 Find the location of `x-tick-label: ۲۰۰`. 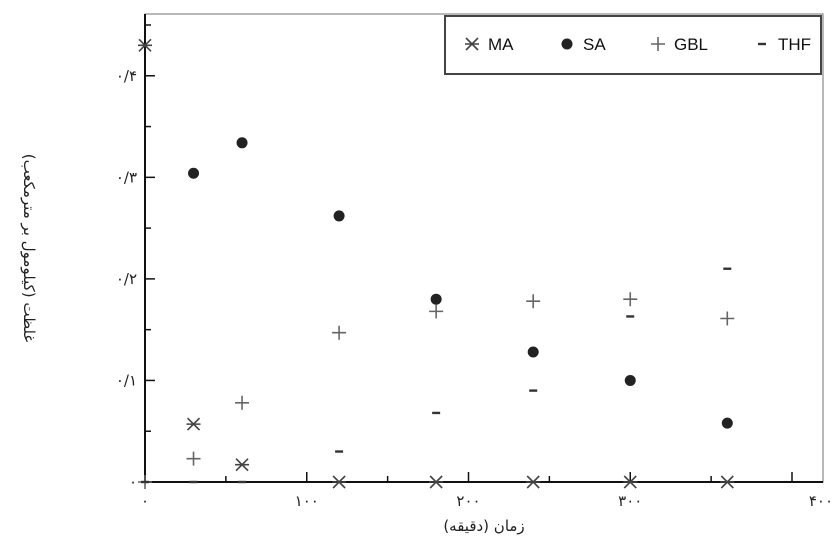

x-tick-label: ۲۰۰ is located at coordinates (468, 501).